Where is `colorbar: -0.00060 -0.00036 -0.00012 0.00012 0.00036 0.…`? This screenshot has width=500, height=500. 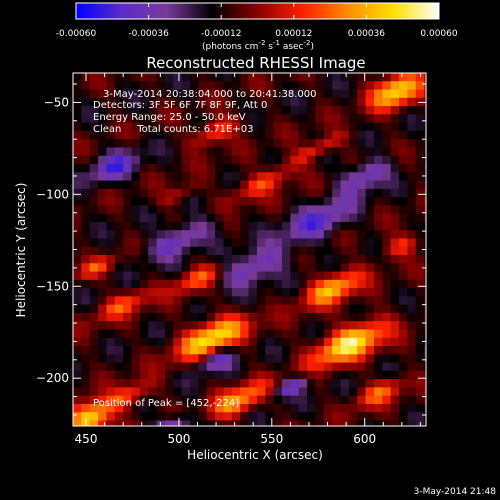 colorbar: -0.00060 -0.00036 -0.00012 0.00012 0.00036 0.… is located at coordinates (257, 27).